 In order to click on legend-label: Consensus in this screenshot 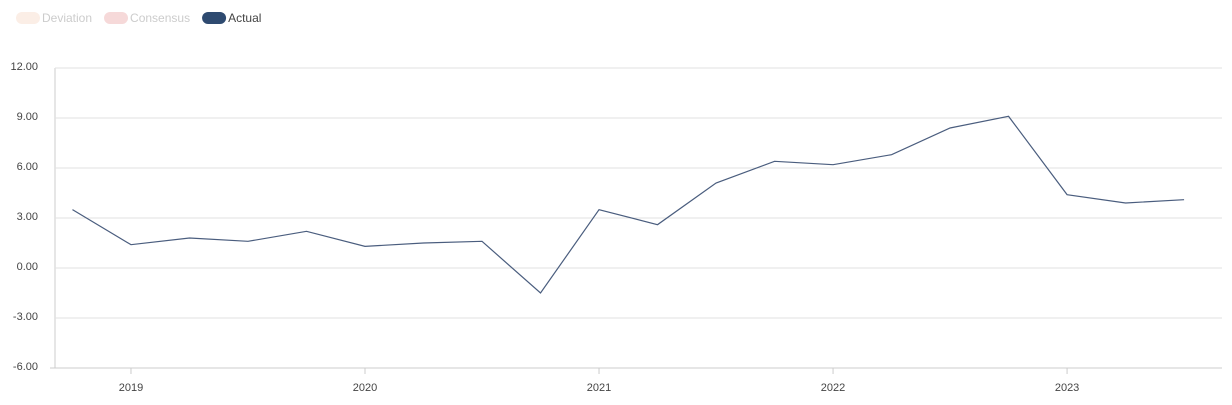, I will do `click(160, 18)`.